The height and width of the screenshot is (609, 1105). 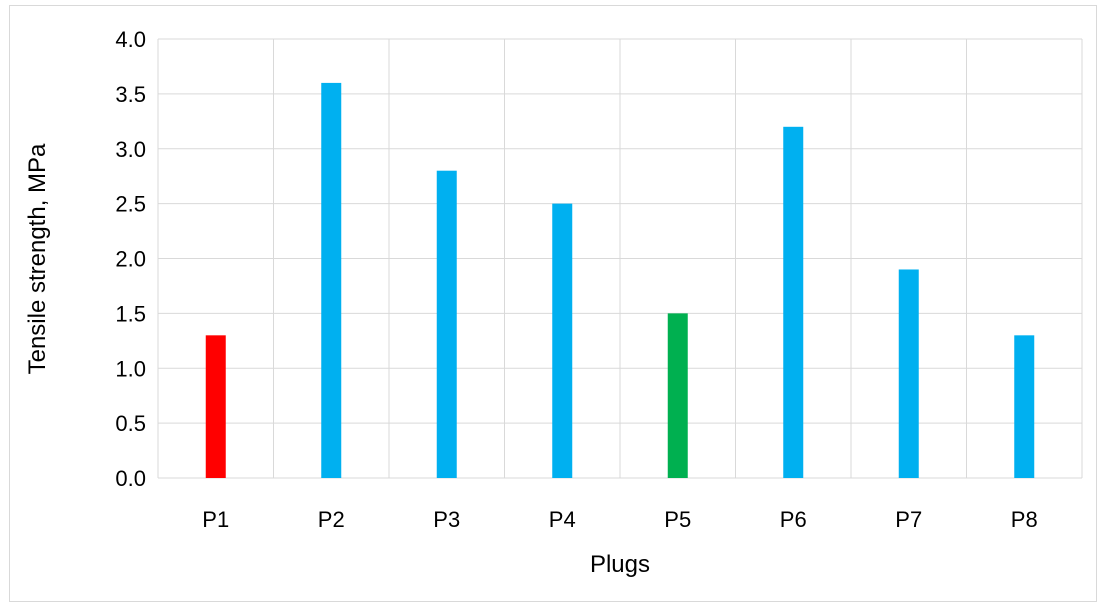 What do you see at coordinates (908, 519) in the screenshot?
I see `x-tick-label: P7` at bounding box center [908, 519].